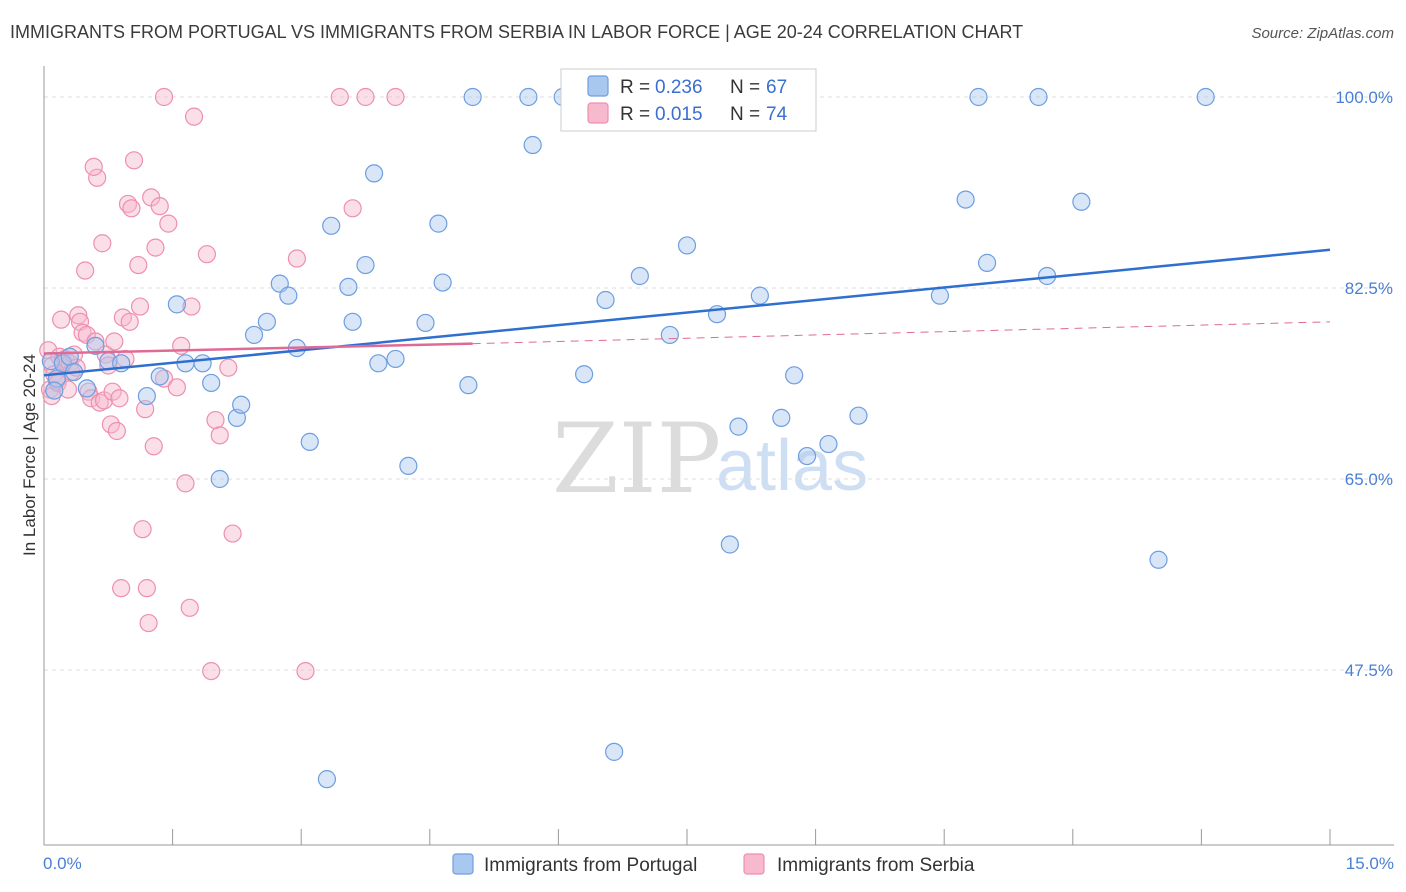  I want to click on series-legend-swatch-portugal, so click(463, 864).